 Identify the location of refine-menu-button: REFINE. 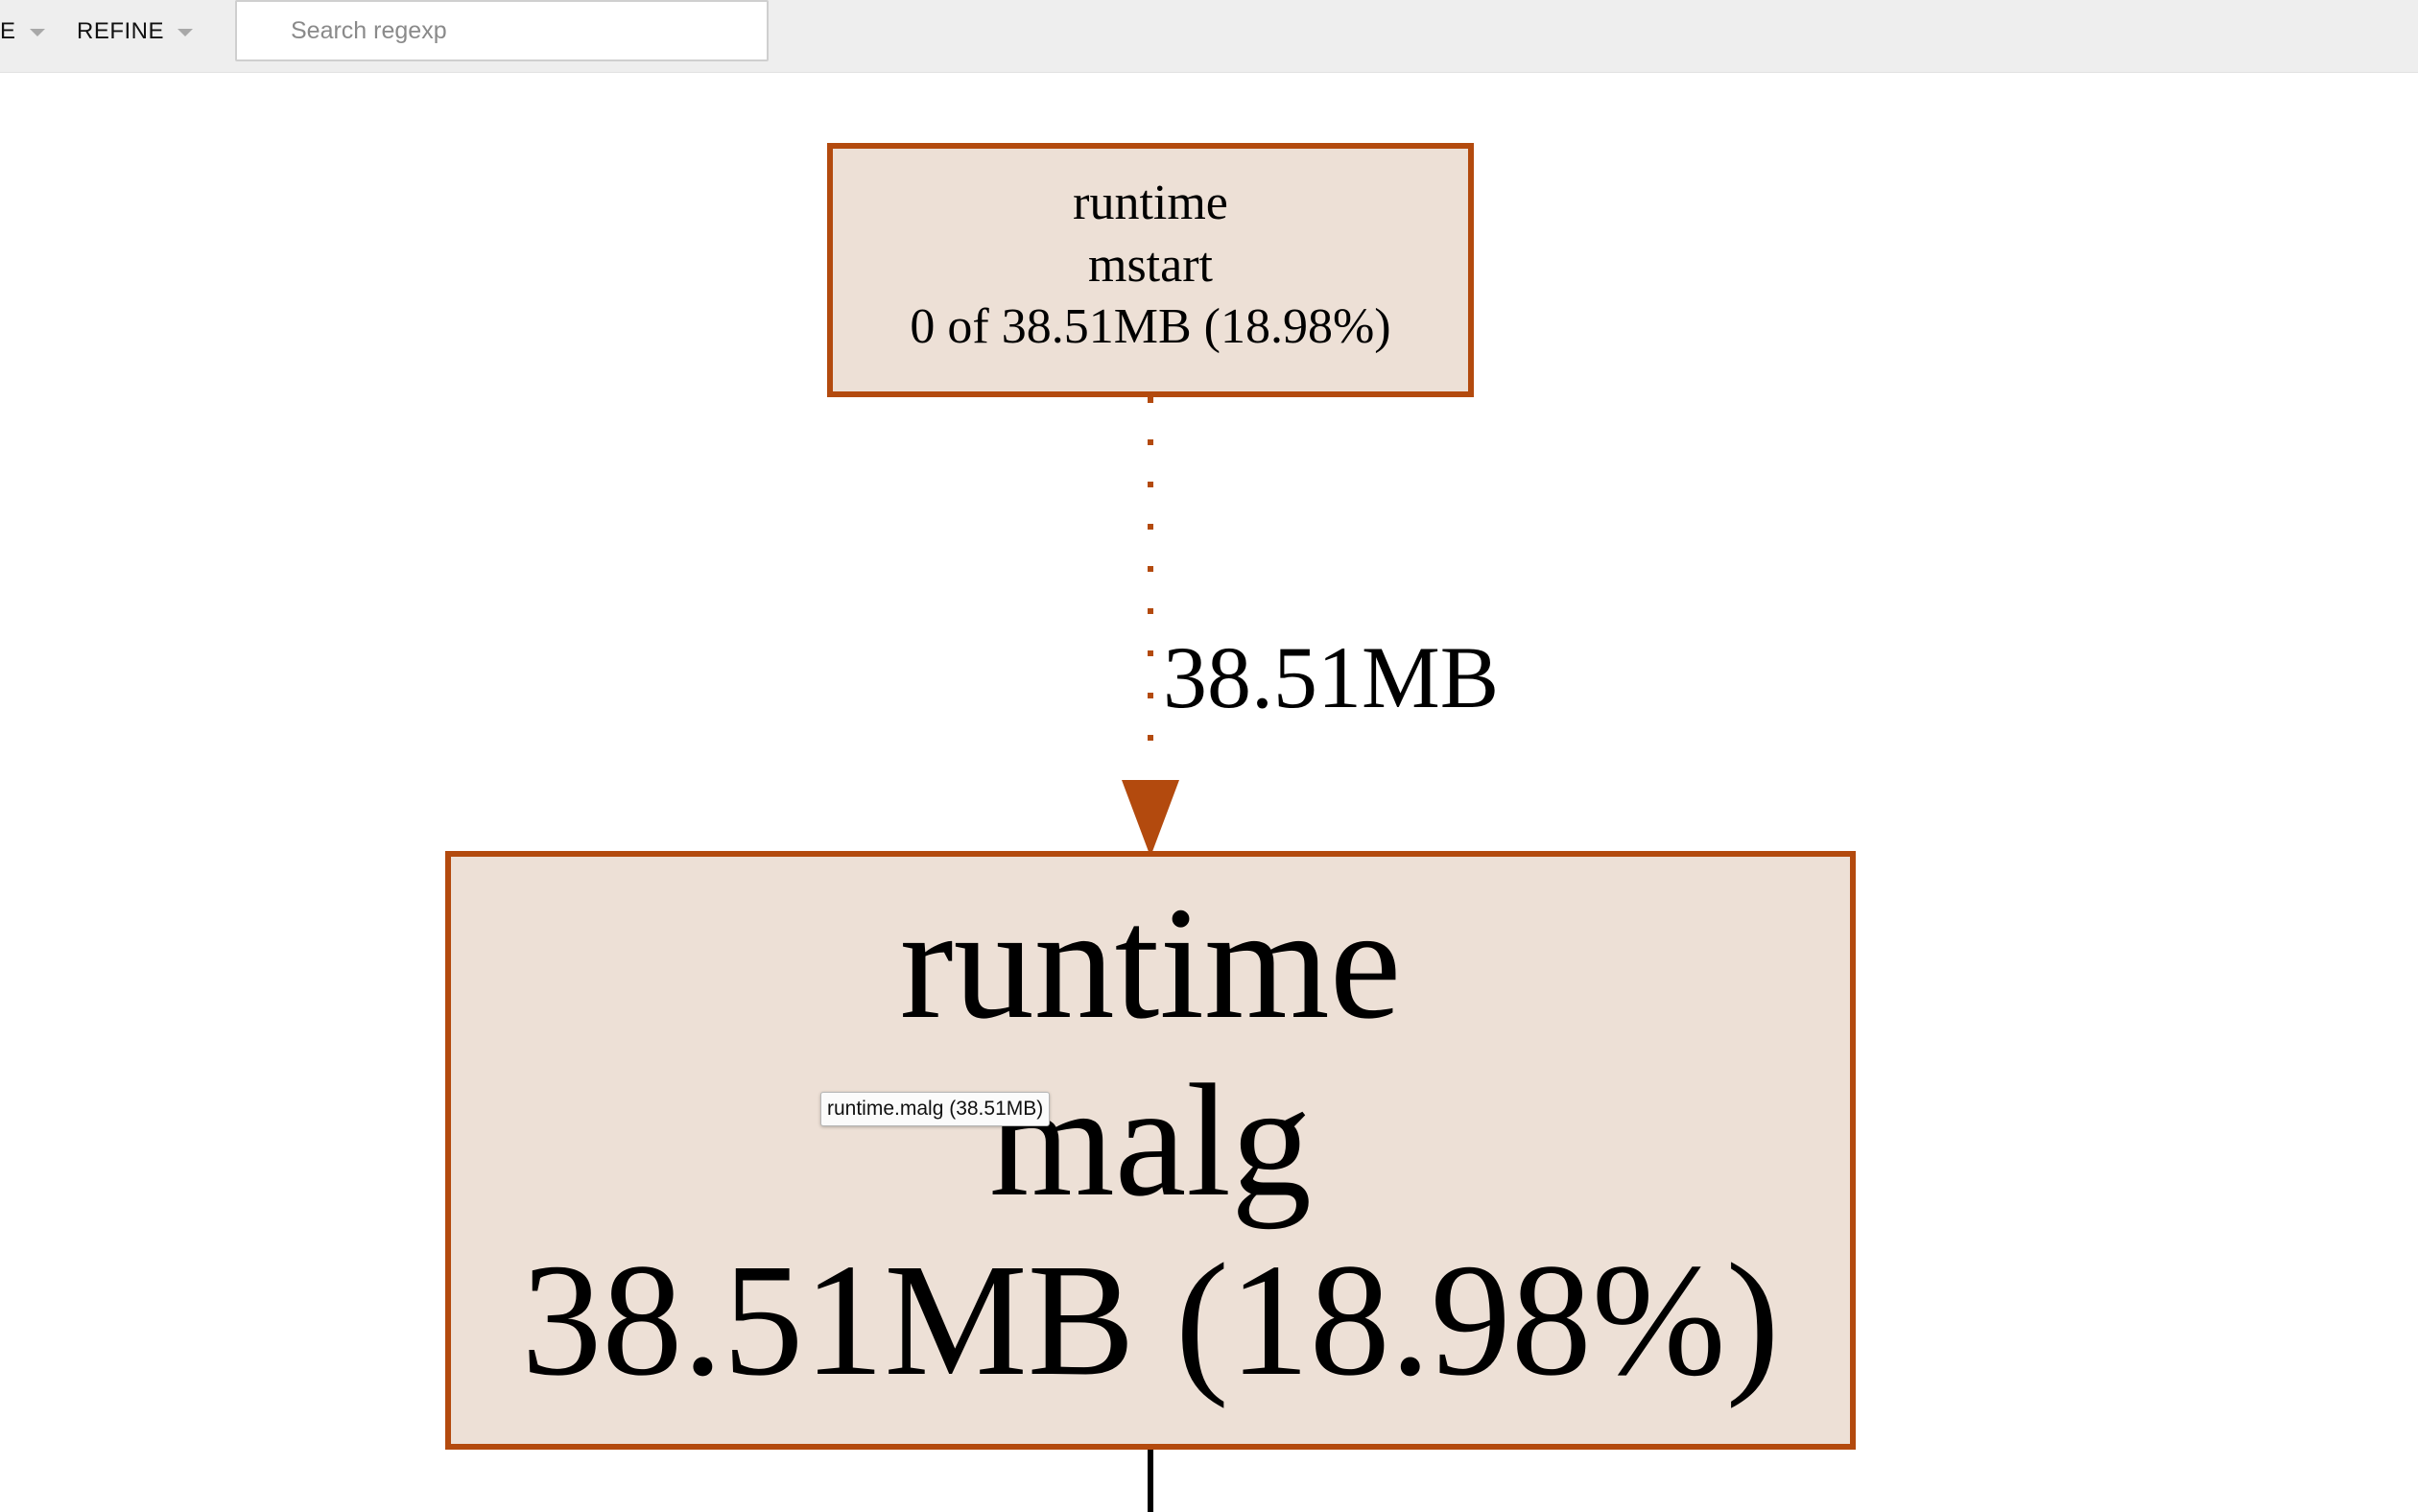
(136, 32).